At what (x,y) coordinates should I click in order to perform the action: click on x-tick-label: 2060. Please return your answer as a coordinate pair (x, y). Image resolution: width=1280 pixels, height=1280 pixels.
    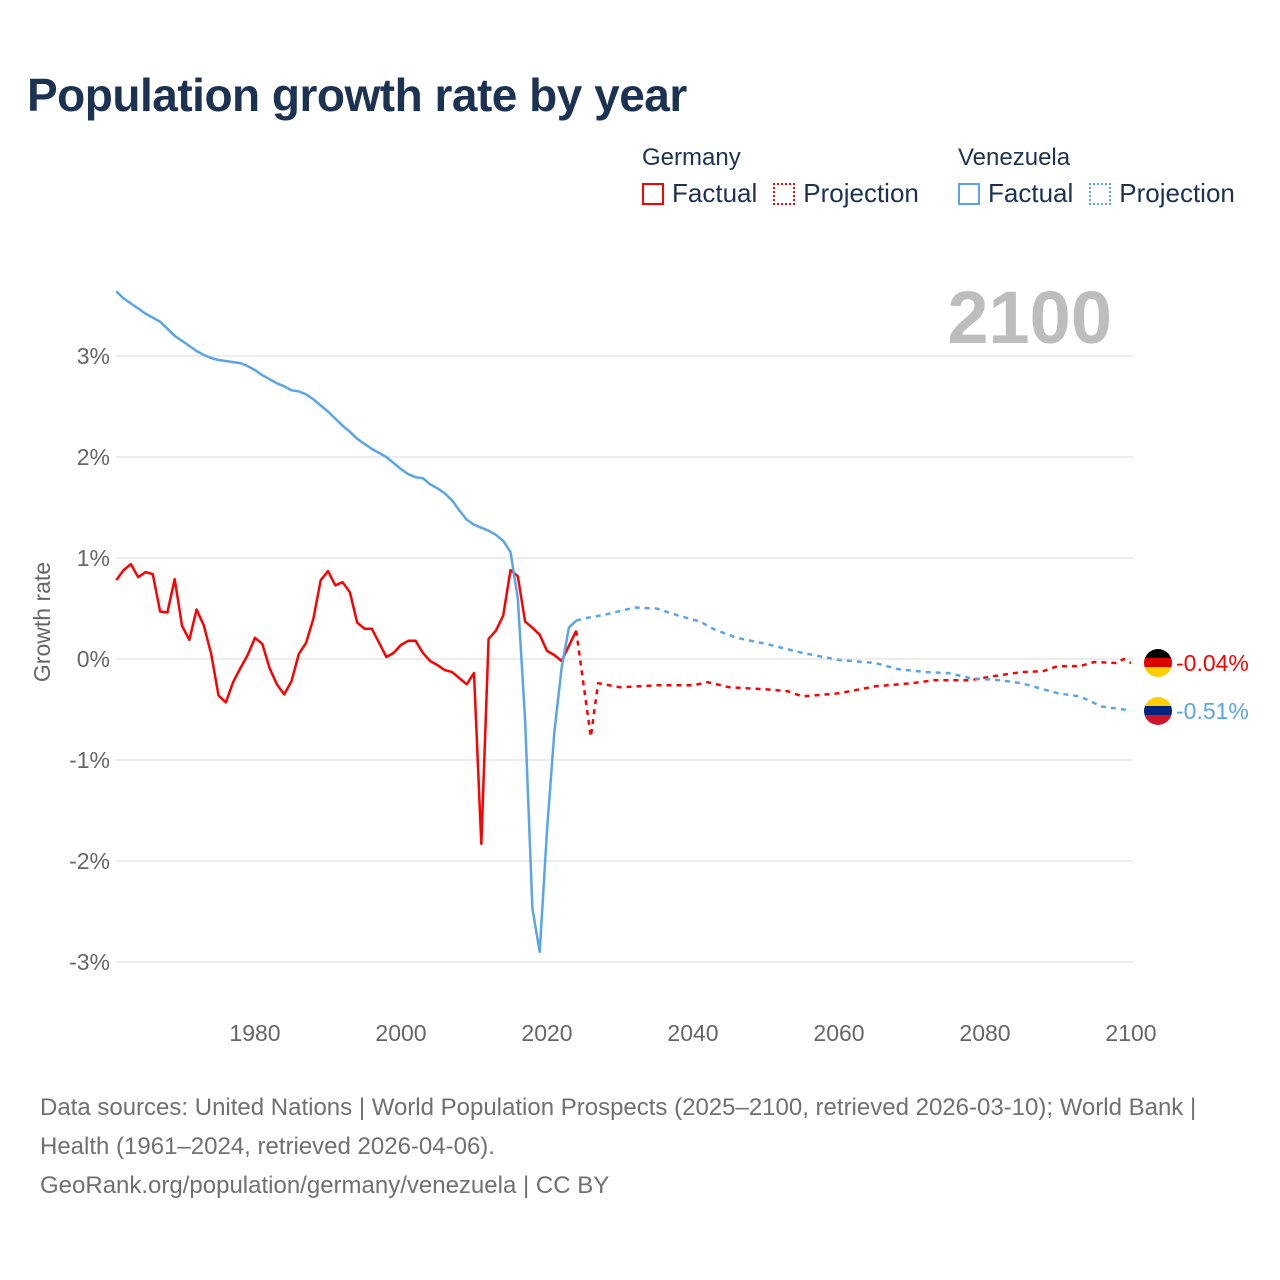
    Looking at the image, I should click on (838, 1033).